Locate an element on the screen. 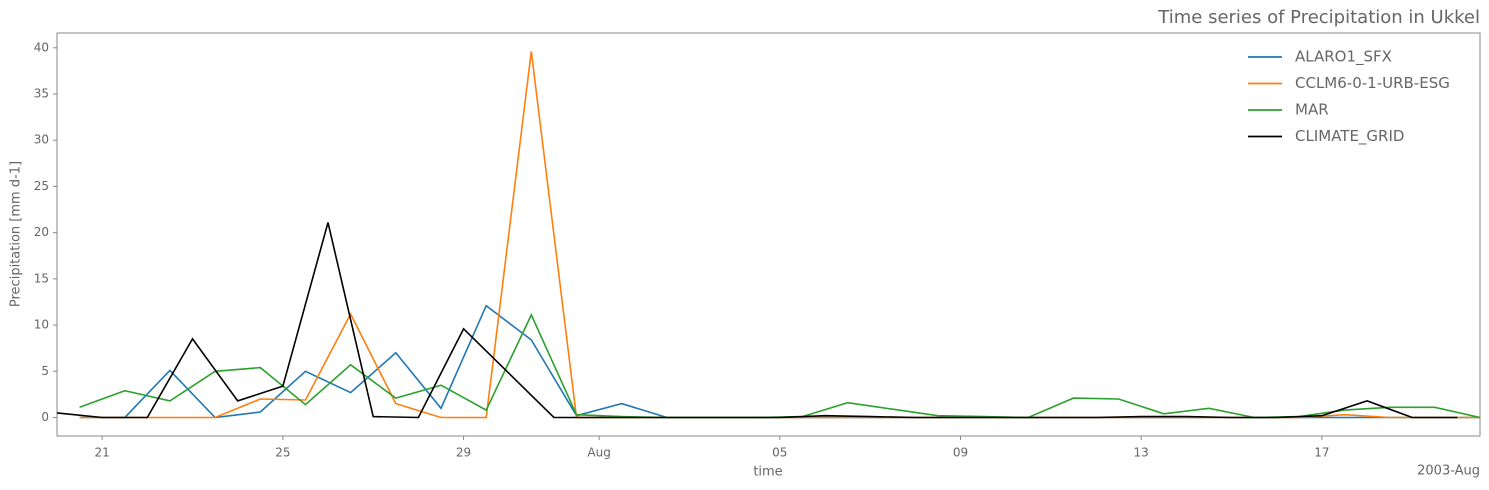 The width and height of the screenshot is (1489, 490). y-tick-label: 25 is located at coordinates (41, 186).